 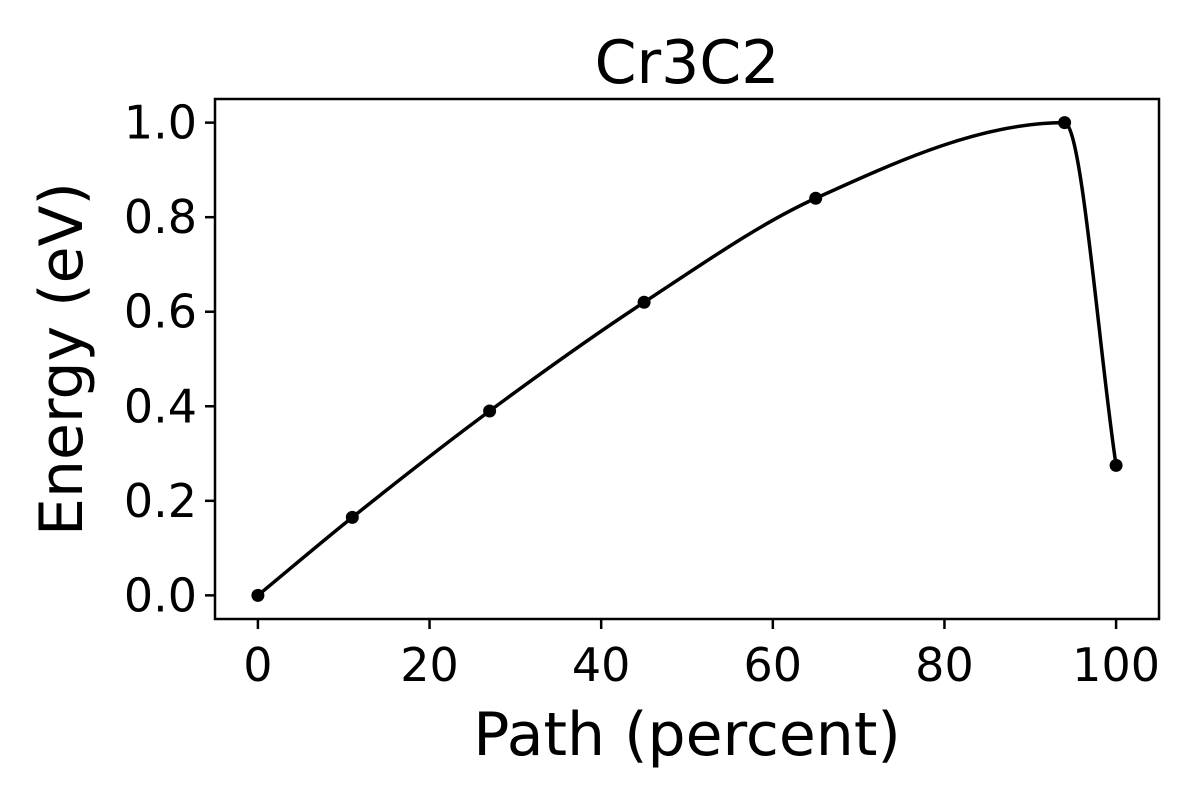 I want to click on chart-title: Cr3C2, so click(x=687, y=63).